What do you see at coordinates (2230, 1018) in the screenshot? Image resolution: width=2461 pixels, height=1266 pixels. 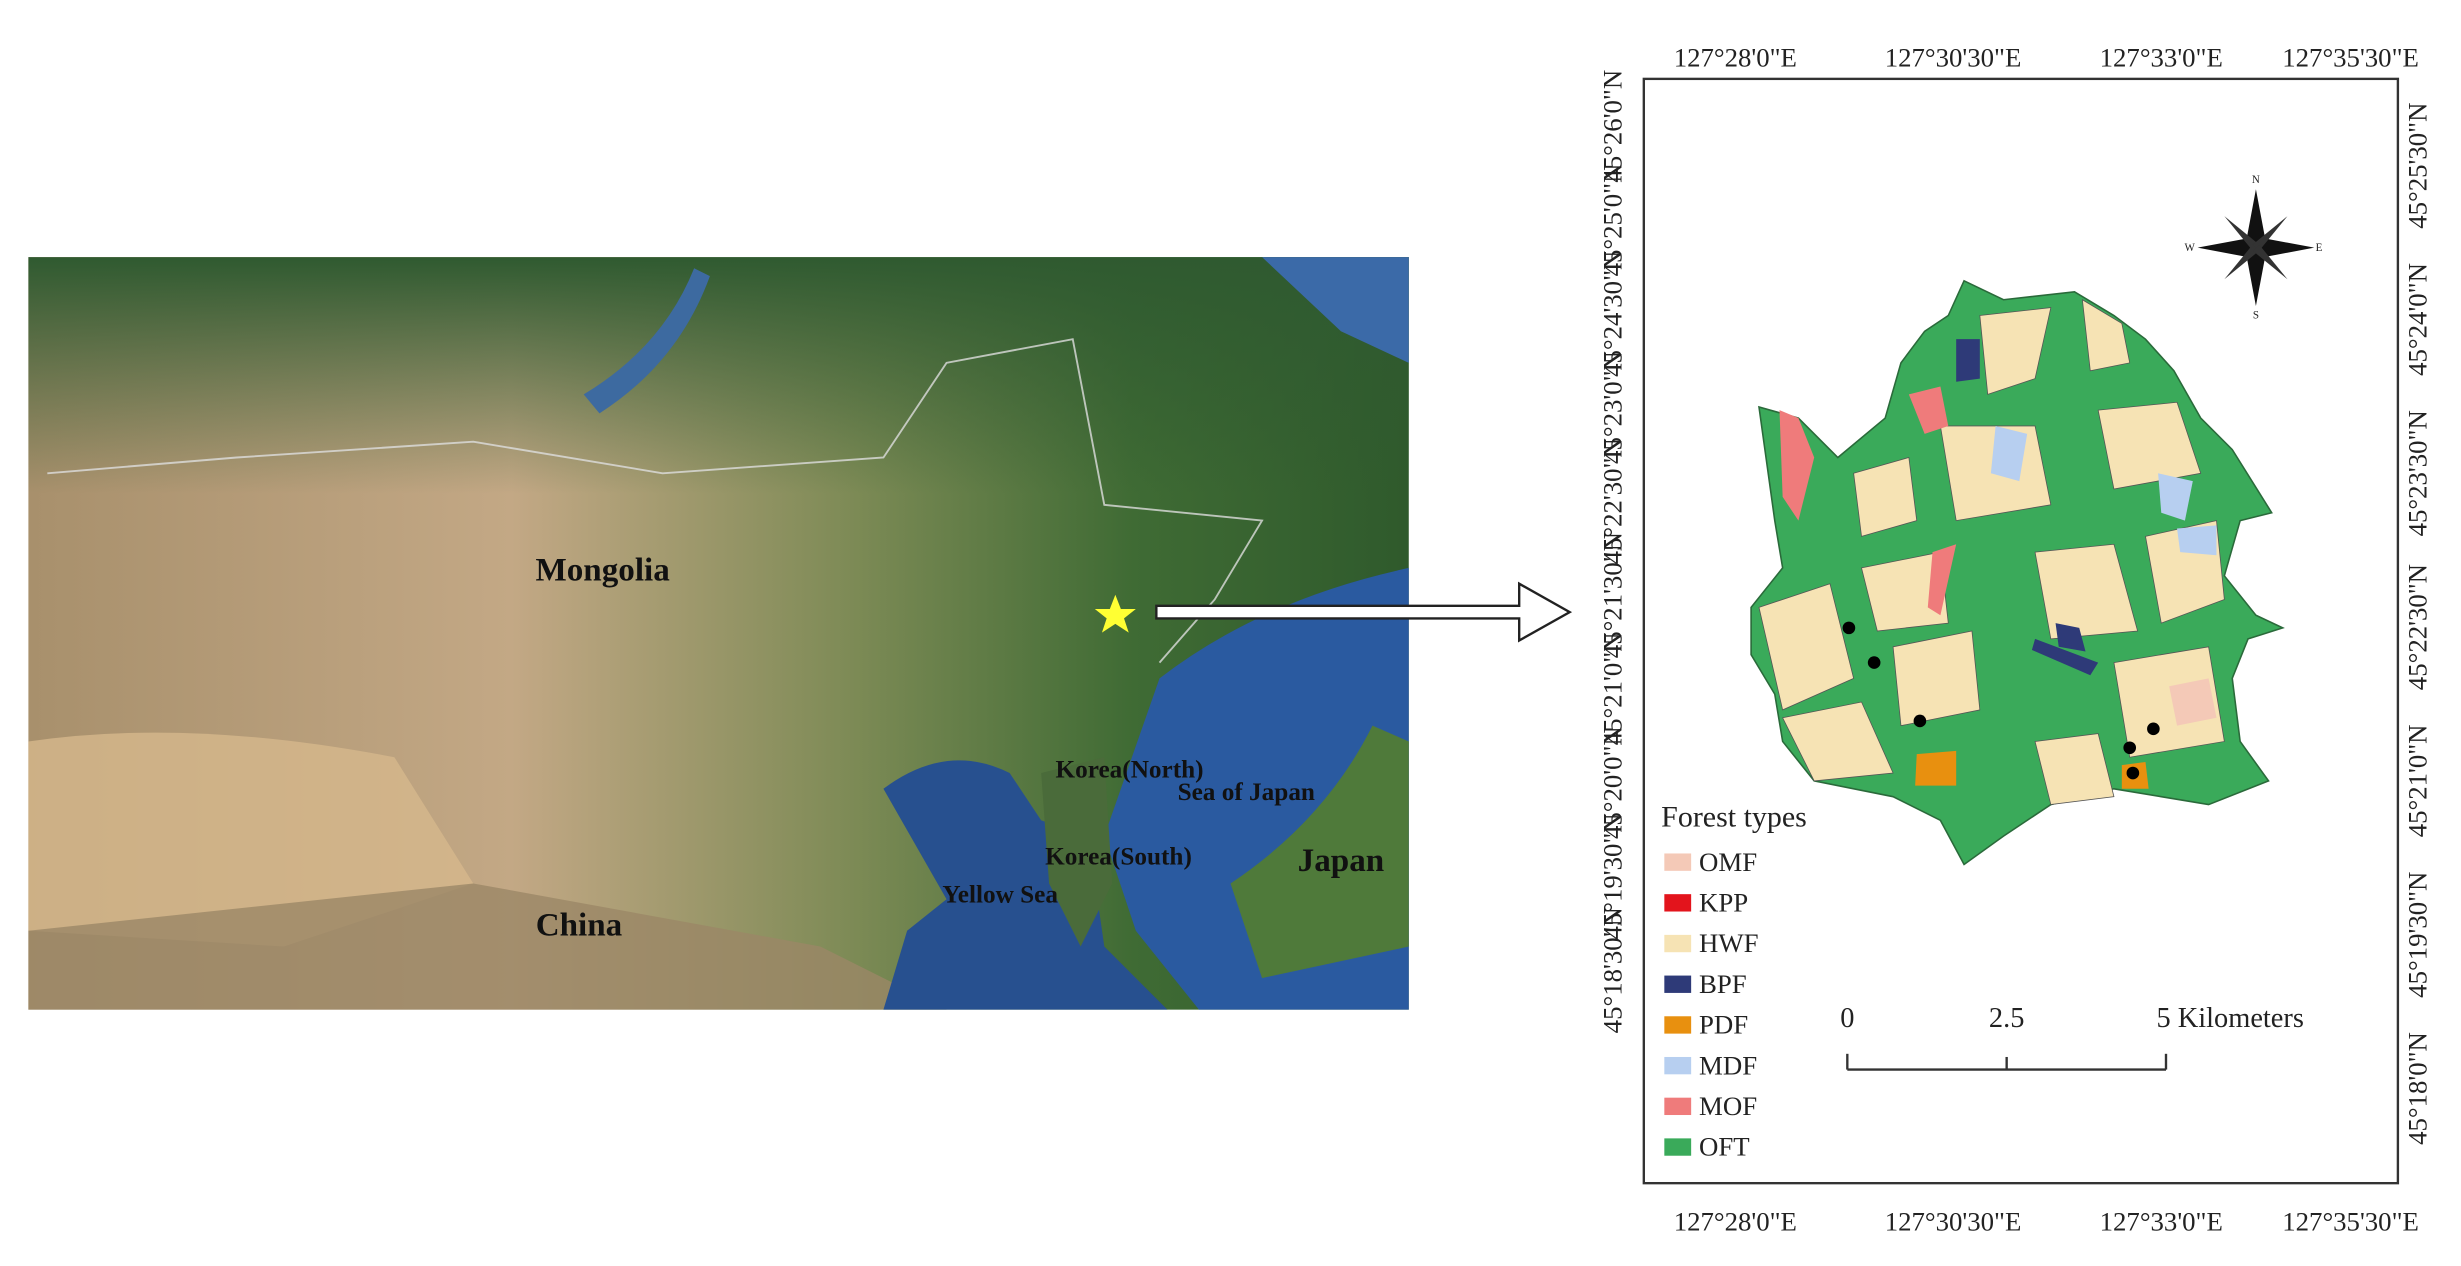 I see `scale-label: 5 Kilometers` at bounding box center [2230, 1018].